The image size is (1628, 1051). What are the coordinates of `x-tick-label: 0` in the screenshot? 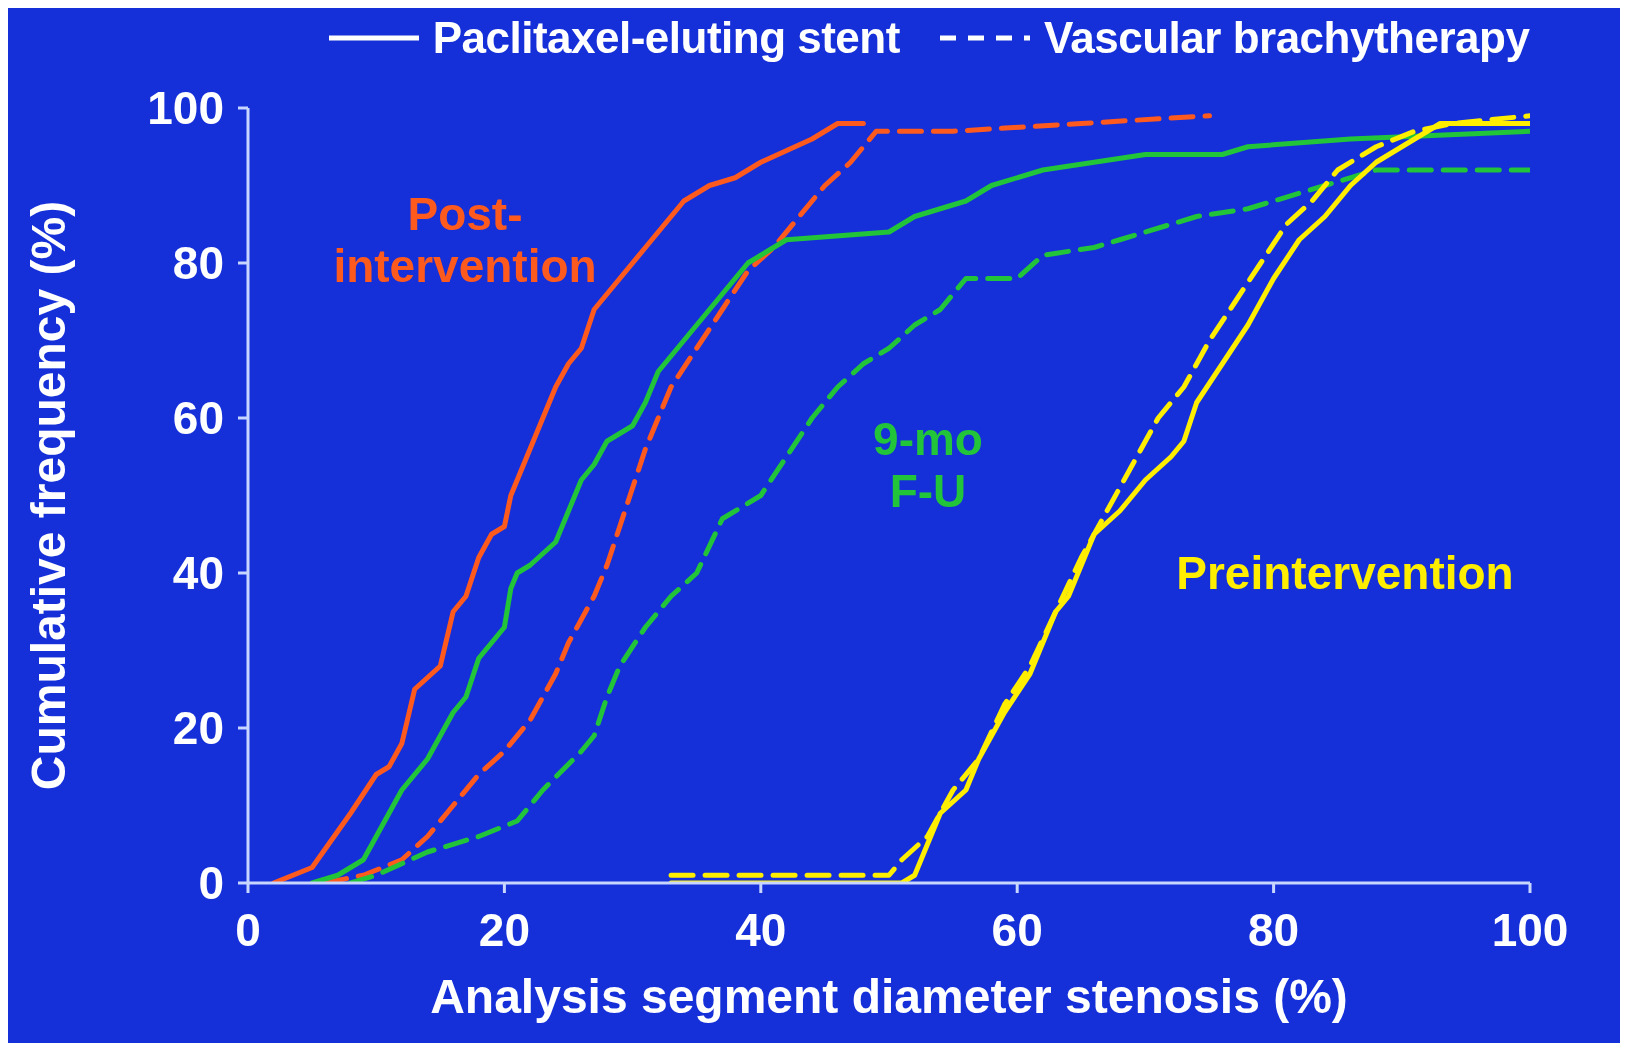 It's located at (248, 929).